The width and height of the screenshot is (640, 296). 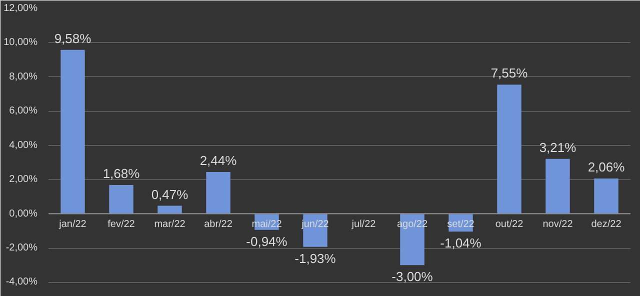 What do you see at coordinates (21, 42) in the screenshot?
I see `y-tick-label: 10,00%` at bounding box center [21, 42].